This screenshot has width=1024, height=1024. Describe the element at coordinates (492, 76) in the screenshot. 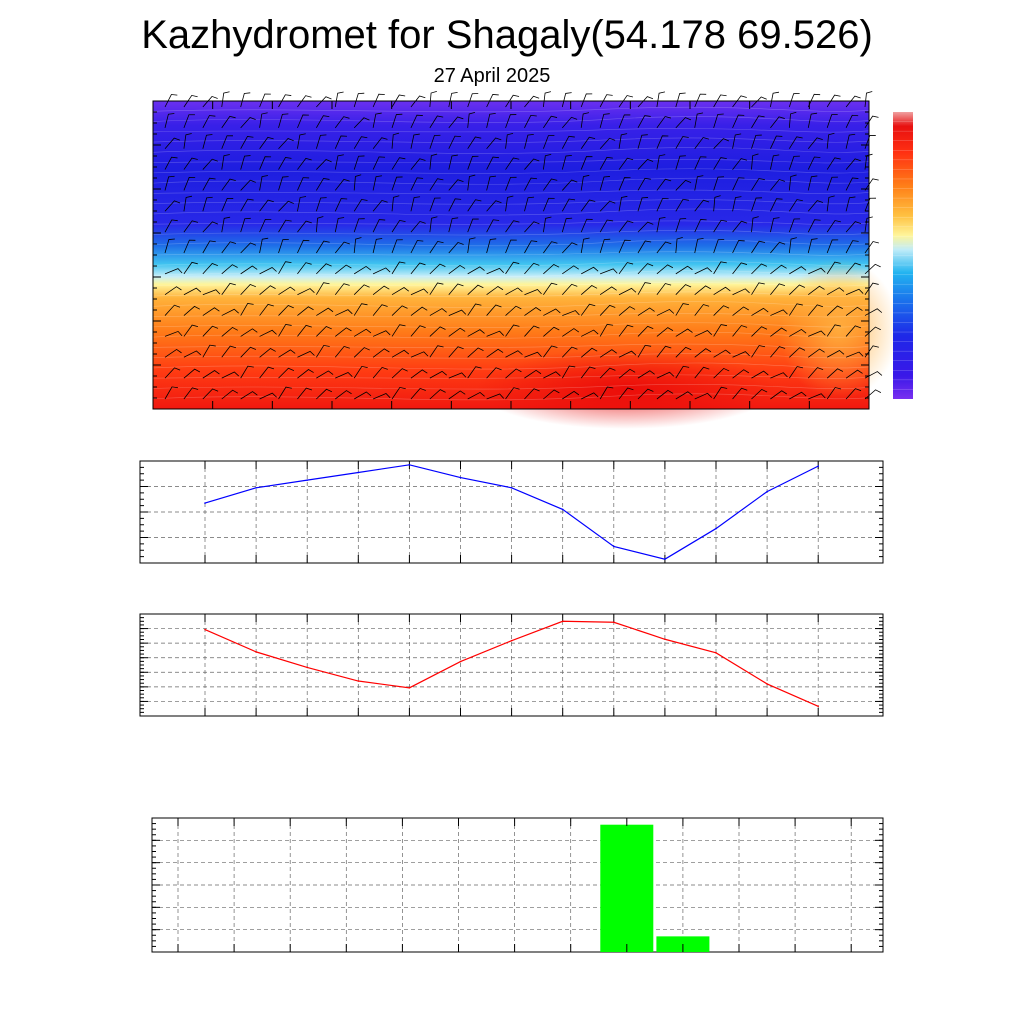

I see `chart-subtitle: 27 April 2025` at that location.